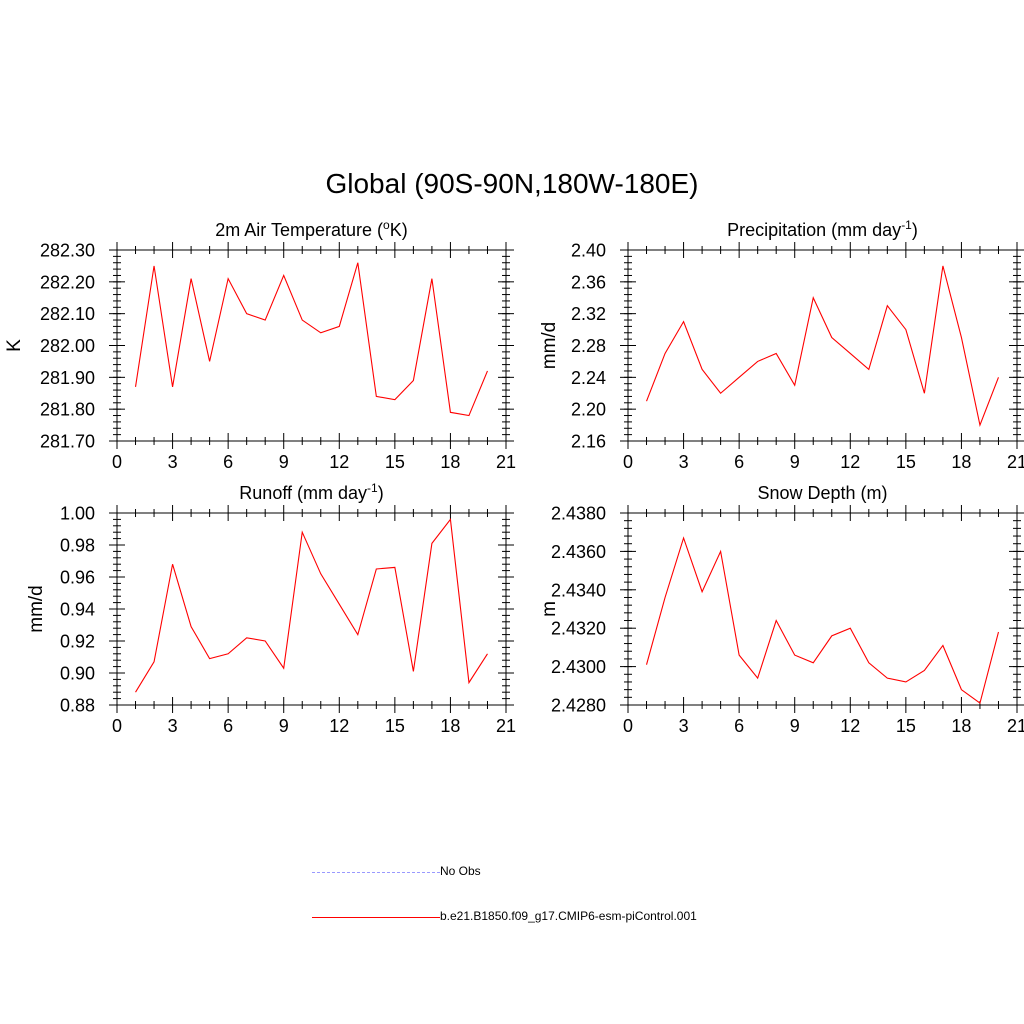 Image resolution: width=1024 pixels, height=1024 pixels. I want to click on panel-title-main: Snow Depth (m), so click(822, 493).